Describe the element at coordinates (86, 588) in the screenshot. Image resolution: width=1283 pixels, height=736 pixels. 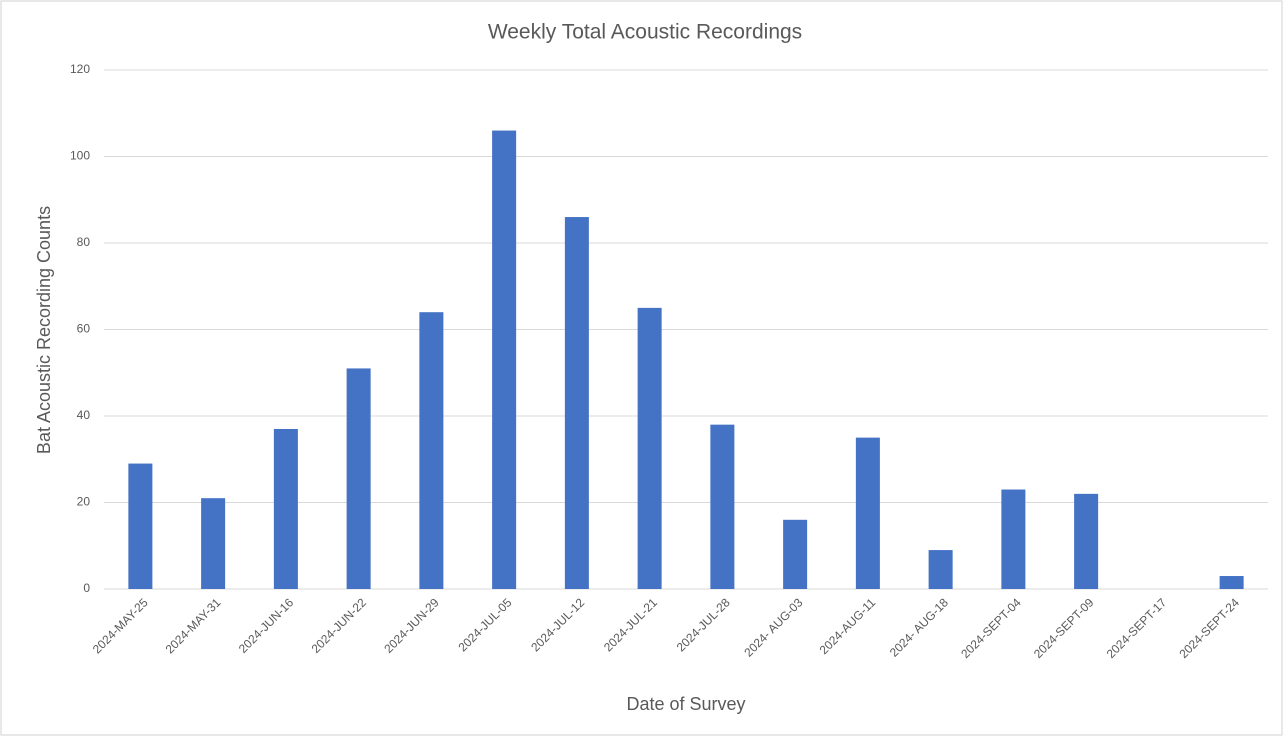
I see `y-tick-label: 0` at that location.